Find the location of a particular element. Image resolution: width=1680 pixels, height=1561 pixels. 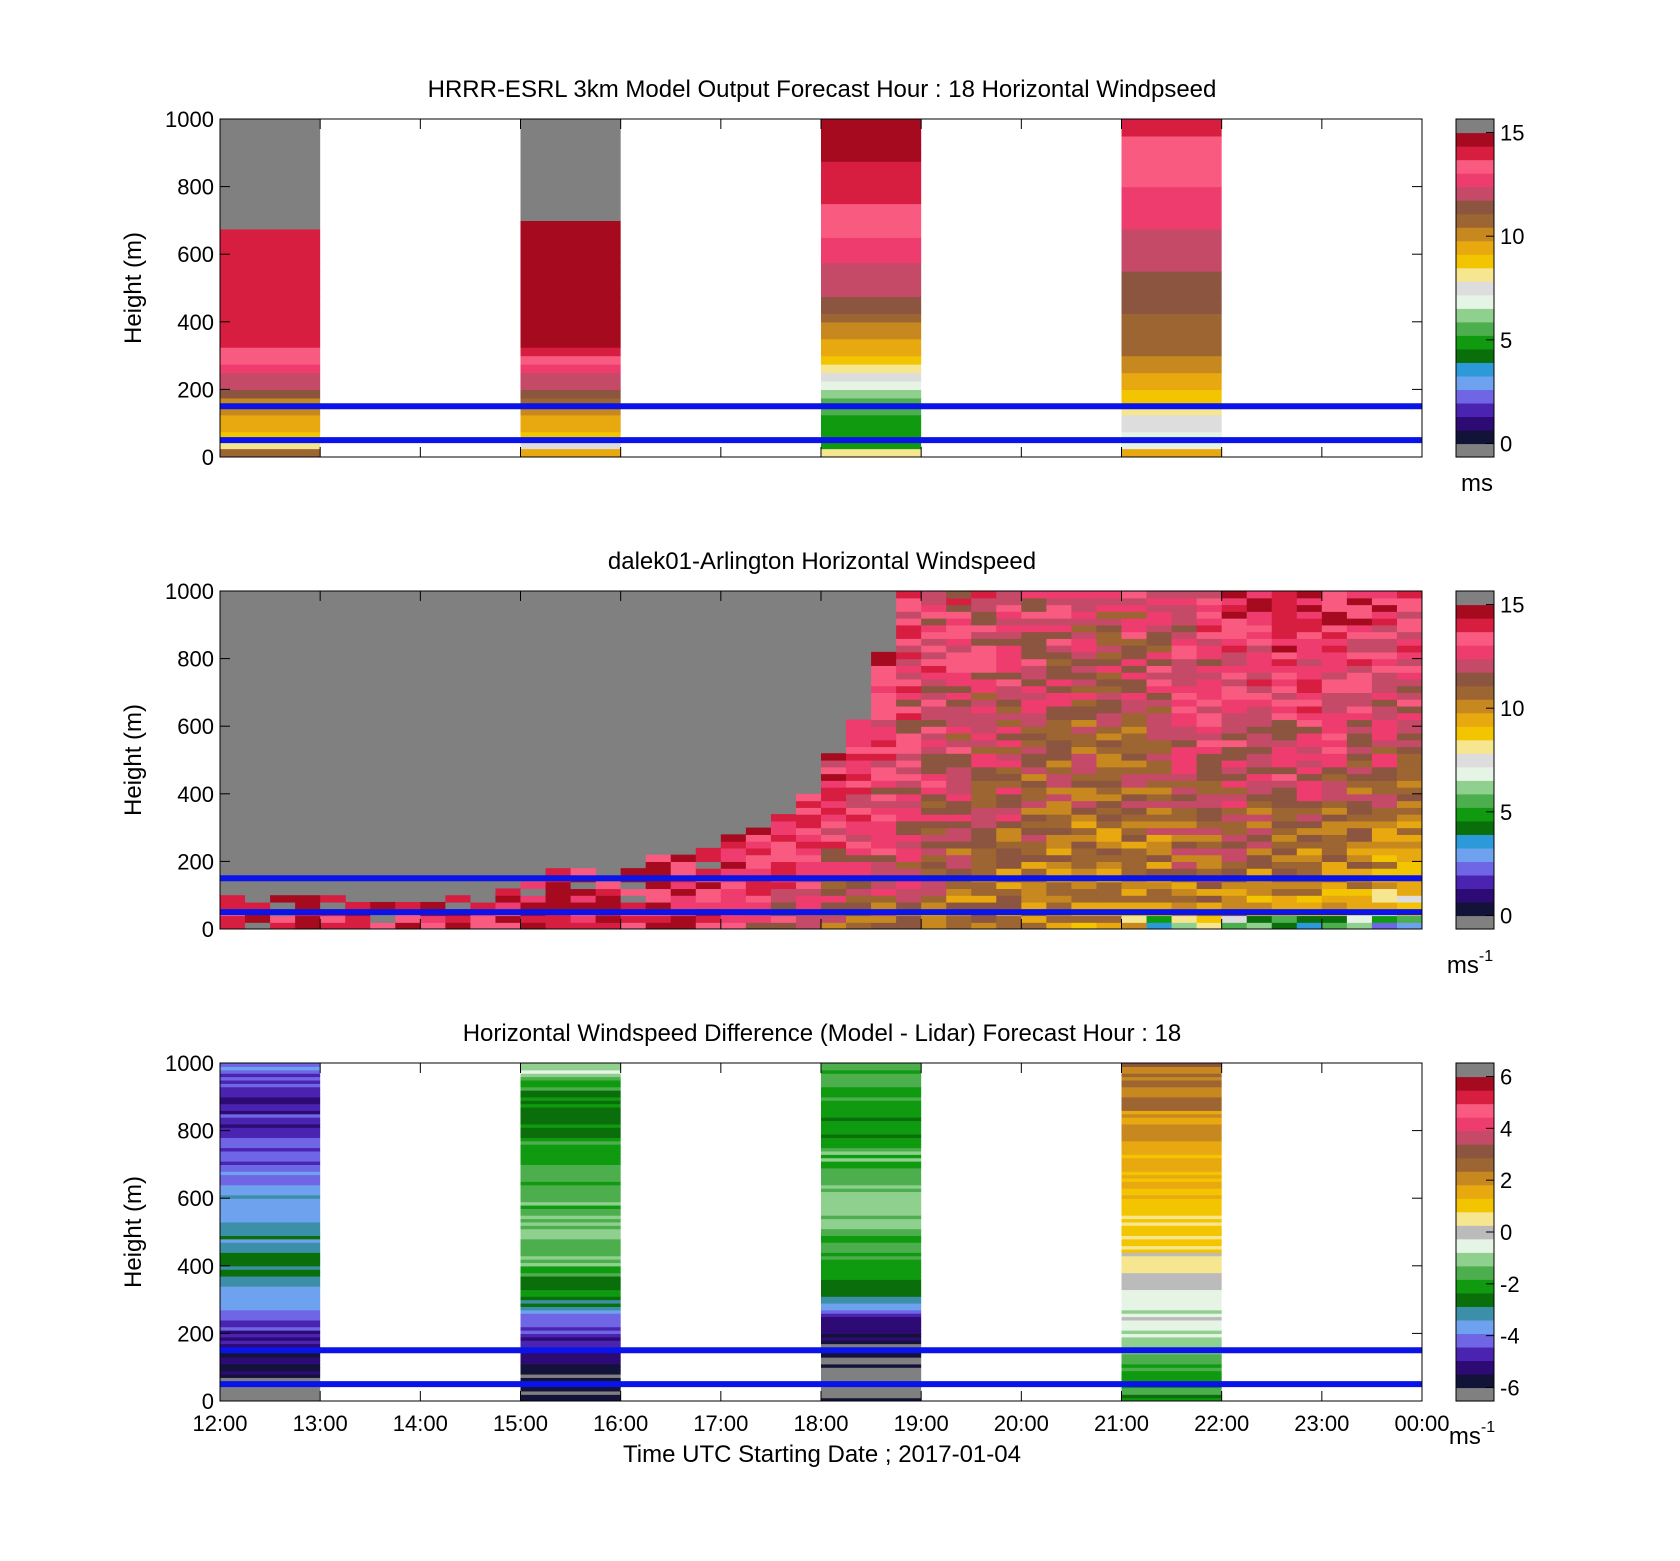

x-tick-label: 00:00 is located at coordinates (1421, 1423).